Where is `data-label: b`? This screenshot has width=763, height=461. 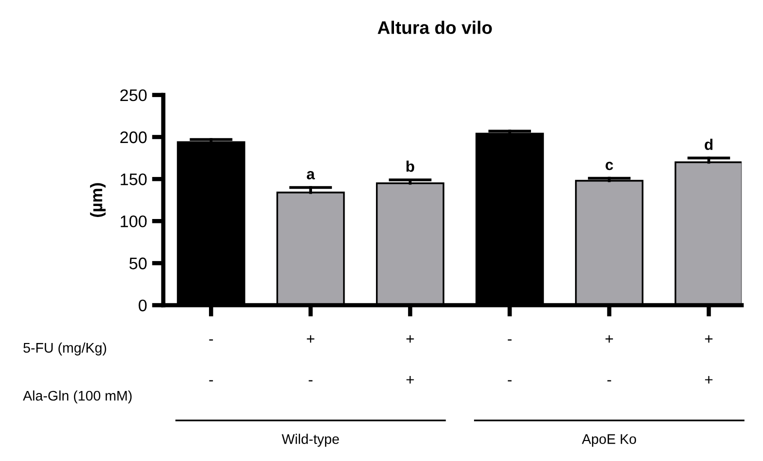
data-label: b is located at coordinates (410, 166).